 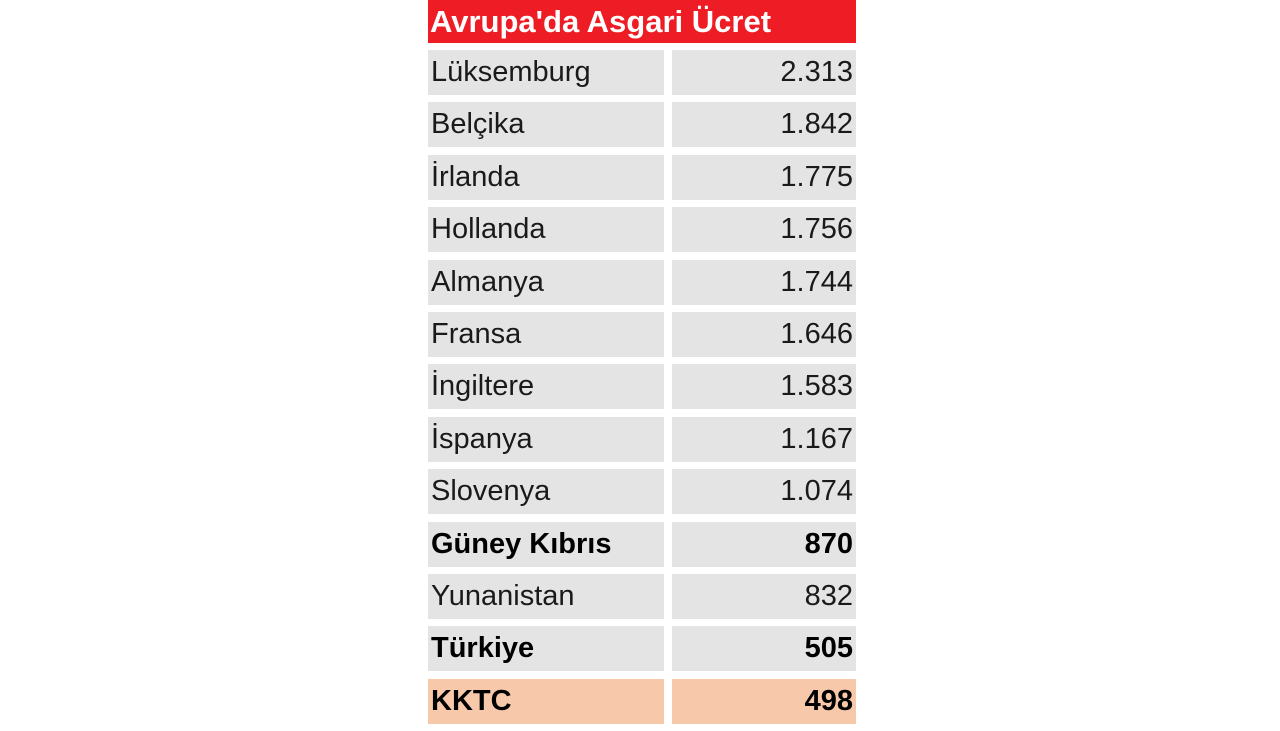 I want to click on wage-value-cell: 1.756, so click(x=764, y=230).